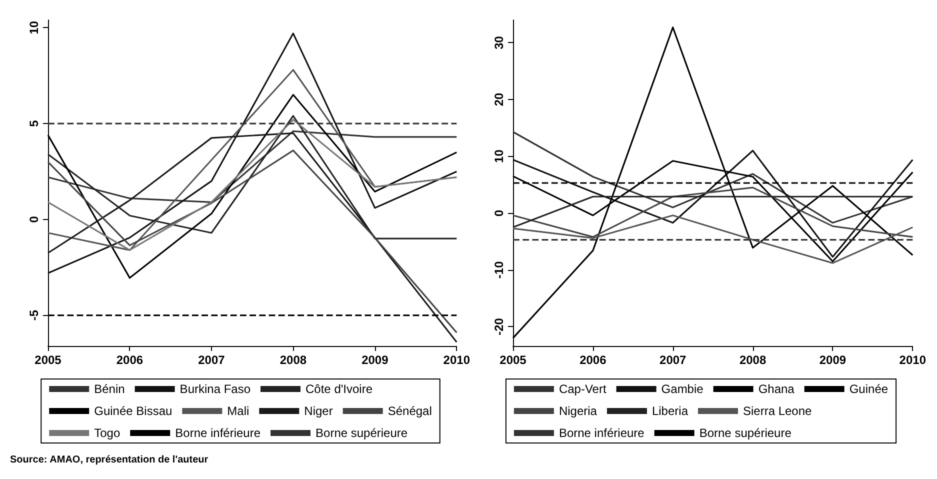 This screenshot has width=937, height=479. Describe the element at coordinates (578, 411) in the screenshot. I see `legend-label: Nigeria` at that location.